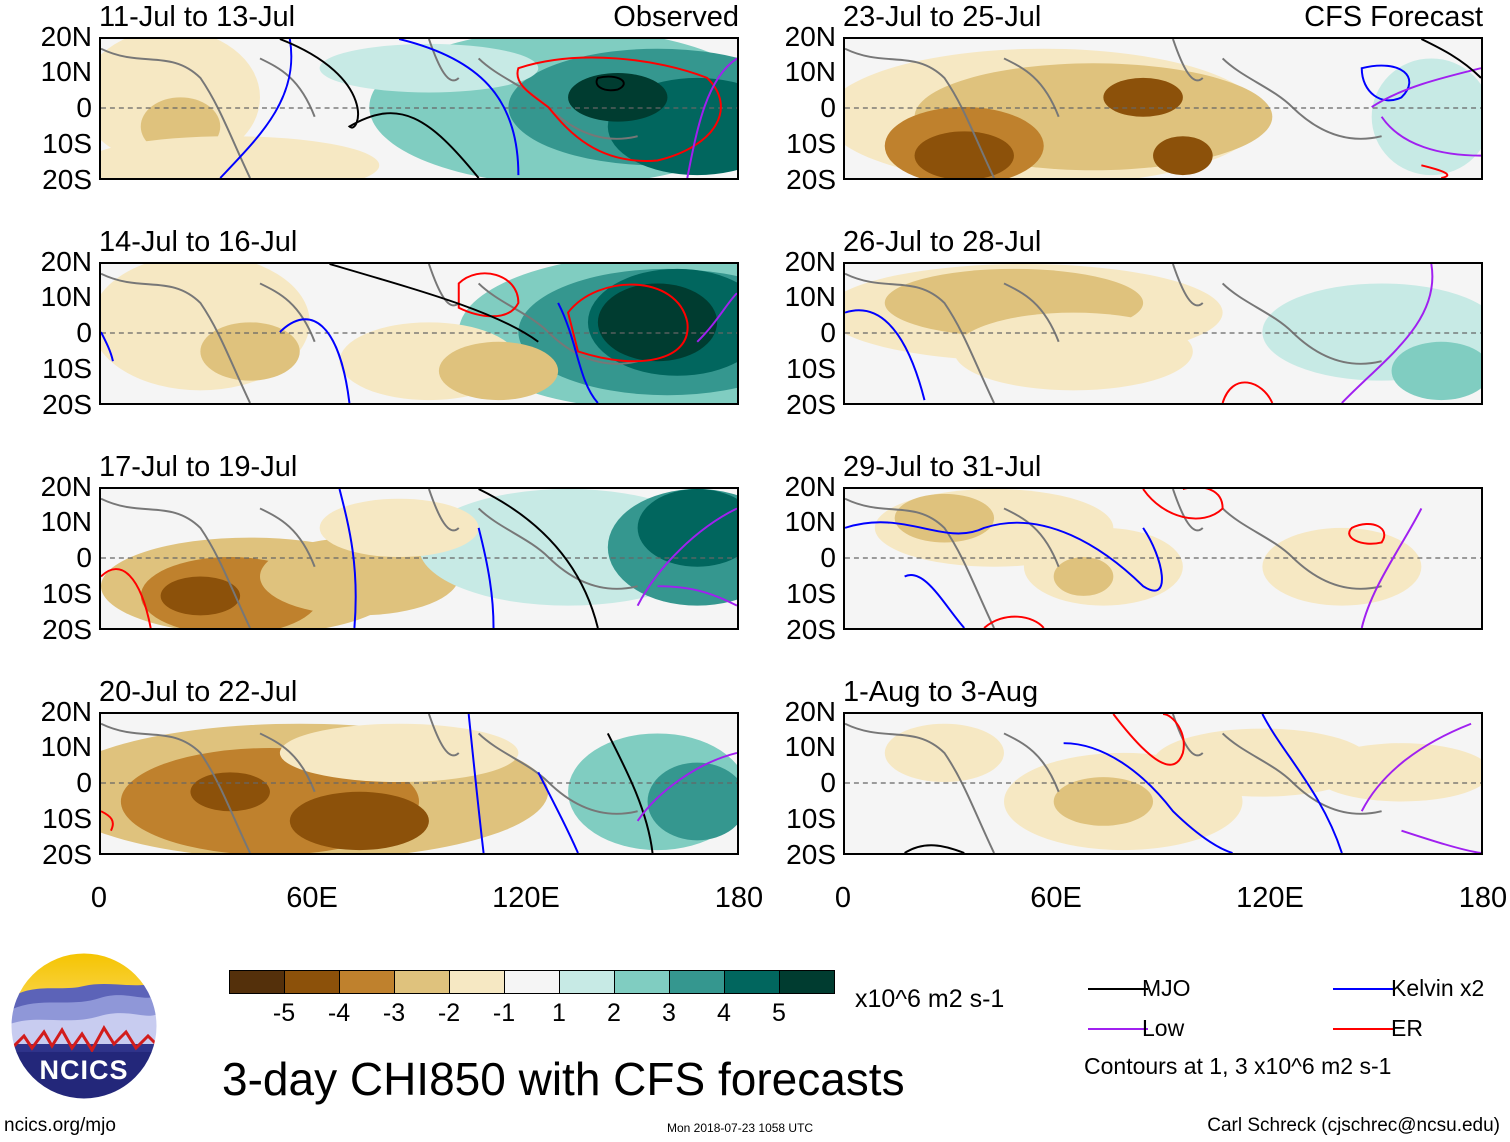 This screenshot has height=1142, width=1510. I want to click on panel-title: 14-Jul to 16-Jul, so click(198, 242).